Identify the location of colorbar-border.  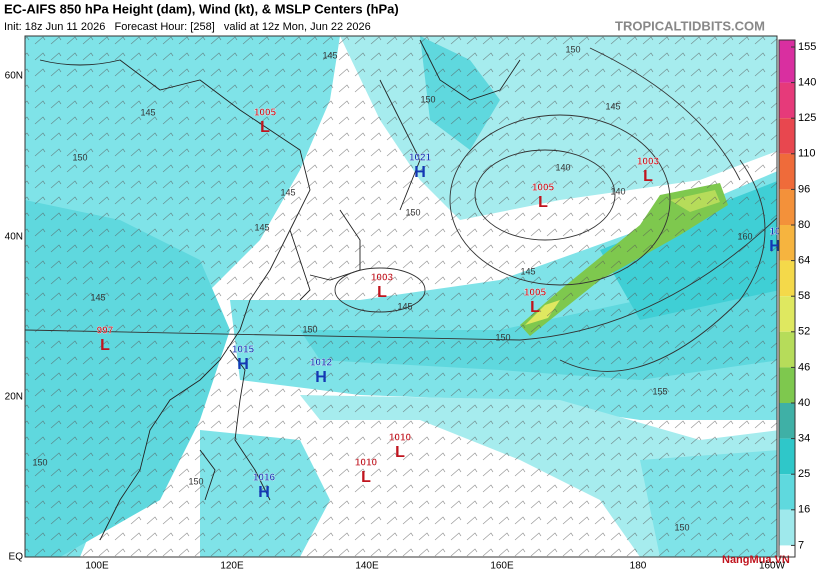
(787, 298).